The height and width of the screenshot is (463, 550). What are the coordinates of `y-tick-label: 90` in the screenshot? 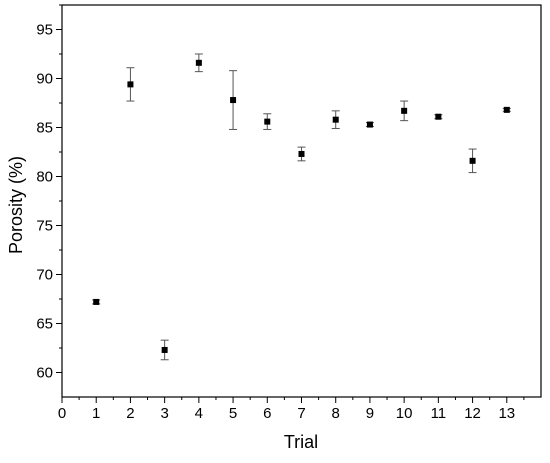 It's located at (44, 79).